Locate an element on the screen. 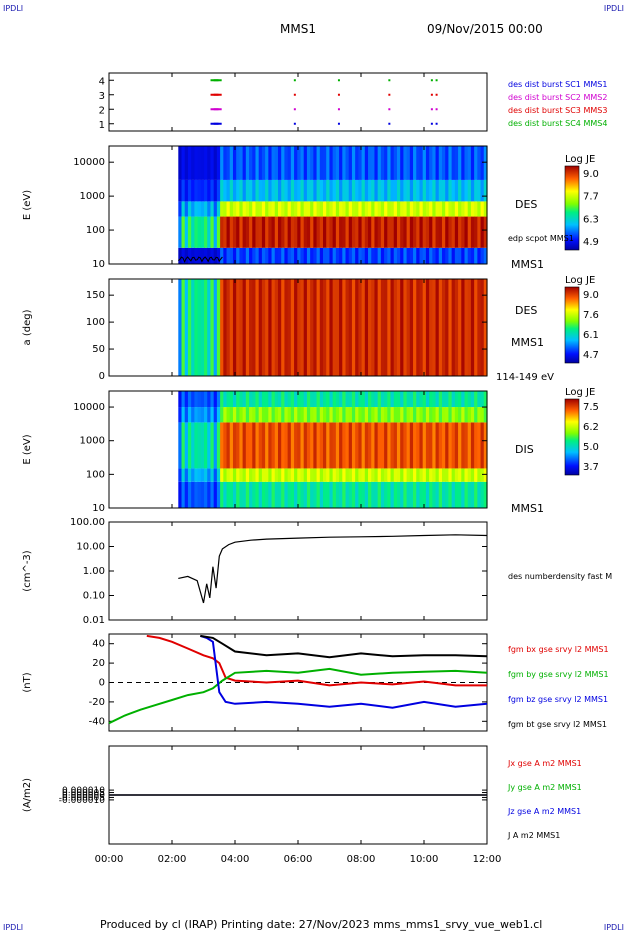  y-tick-label: -0.000005 is located at coordinates (82, 798).